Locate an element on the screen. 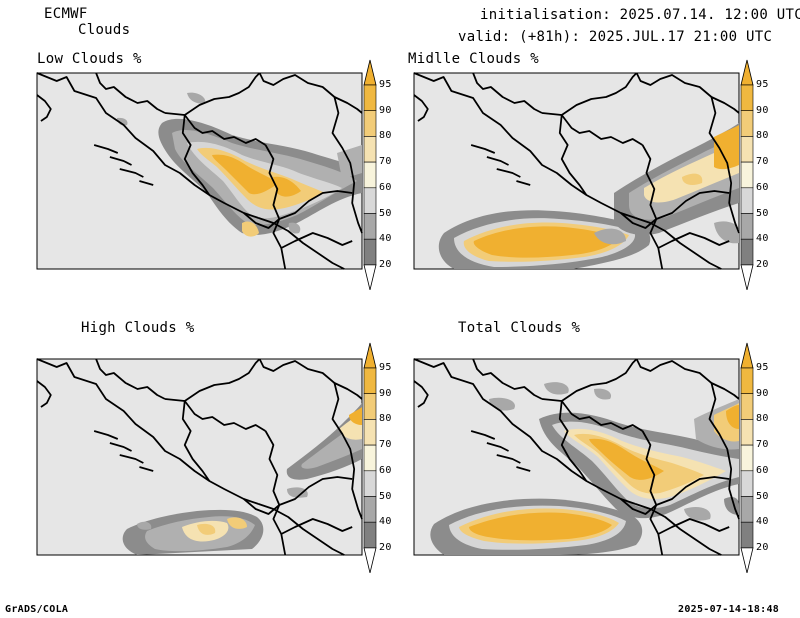  panel-title-high: High Clouds % is located at coordinates (138, 328).